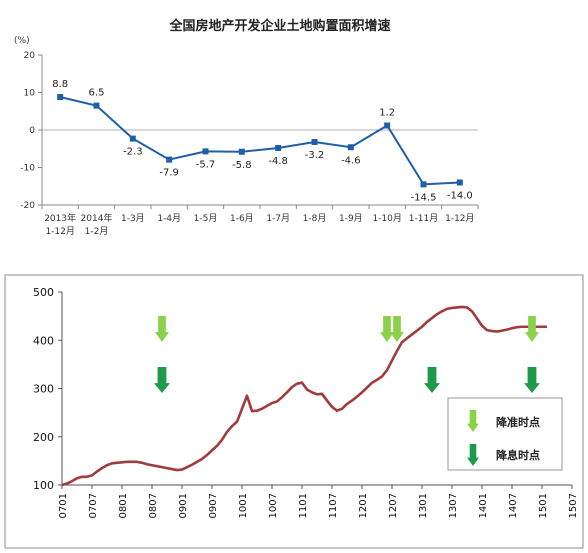 The width and height of the screenshot is (588, 553). What do you see at coordinates (27, 169) in the screenshot?
I see `top-y-tick-label: -10` at bounding box center [27, 169].